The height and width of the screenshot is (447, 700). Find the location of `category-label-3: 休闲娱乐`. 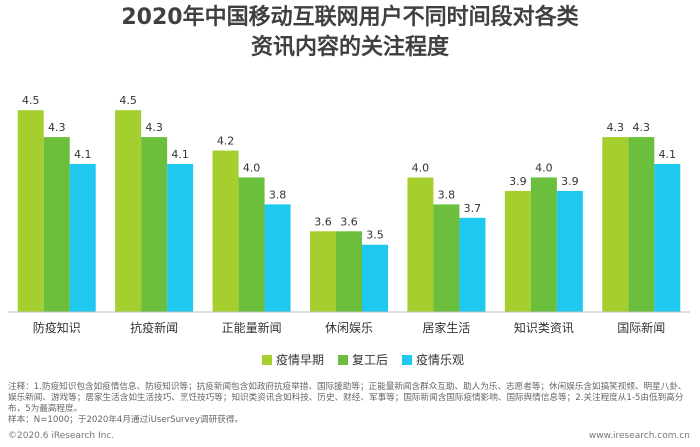

category-label-3: 休闲娱乐 is located at coordinates (349, 328).